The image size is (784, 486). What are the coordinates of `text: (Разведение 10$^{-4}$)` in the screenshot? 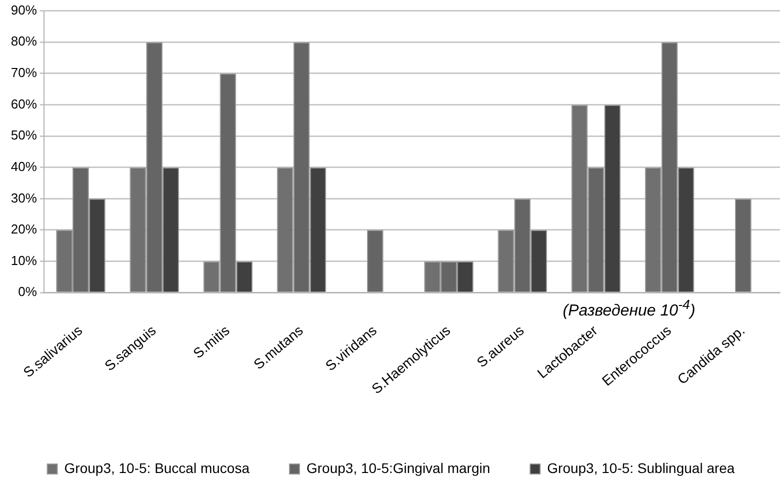 It's located at (629, 308).